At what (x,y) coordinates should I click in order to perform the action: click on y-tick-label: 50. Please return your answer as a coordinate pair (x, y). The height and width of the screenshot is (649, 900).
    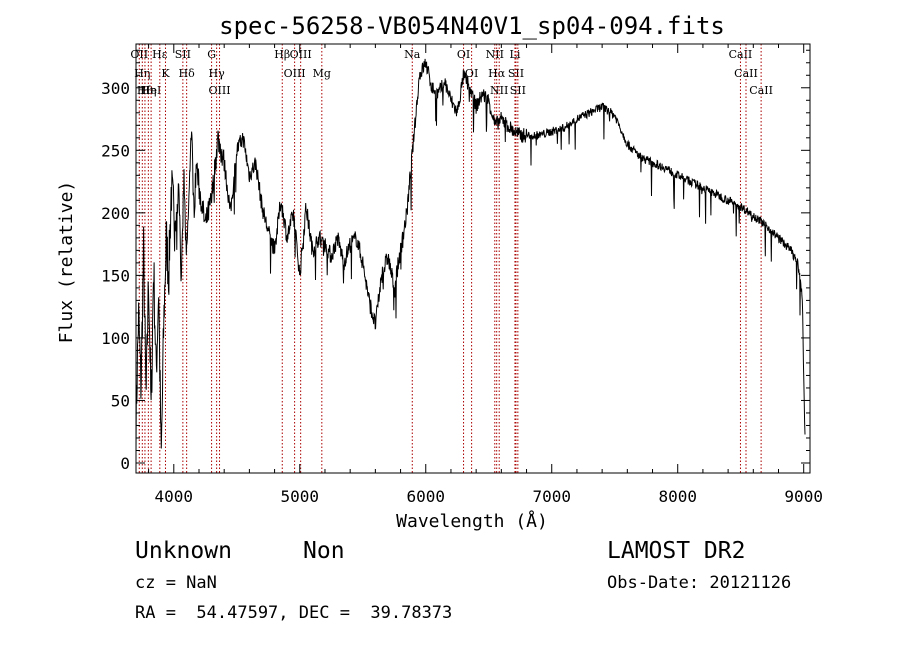
    Looking at the image, I should click on (120, 400).